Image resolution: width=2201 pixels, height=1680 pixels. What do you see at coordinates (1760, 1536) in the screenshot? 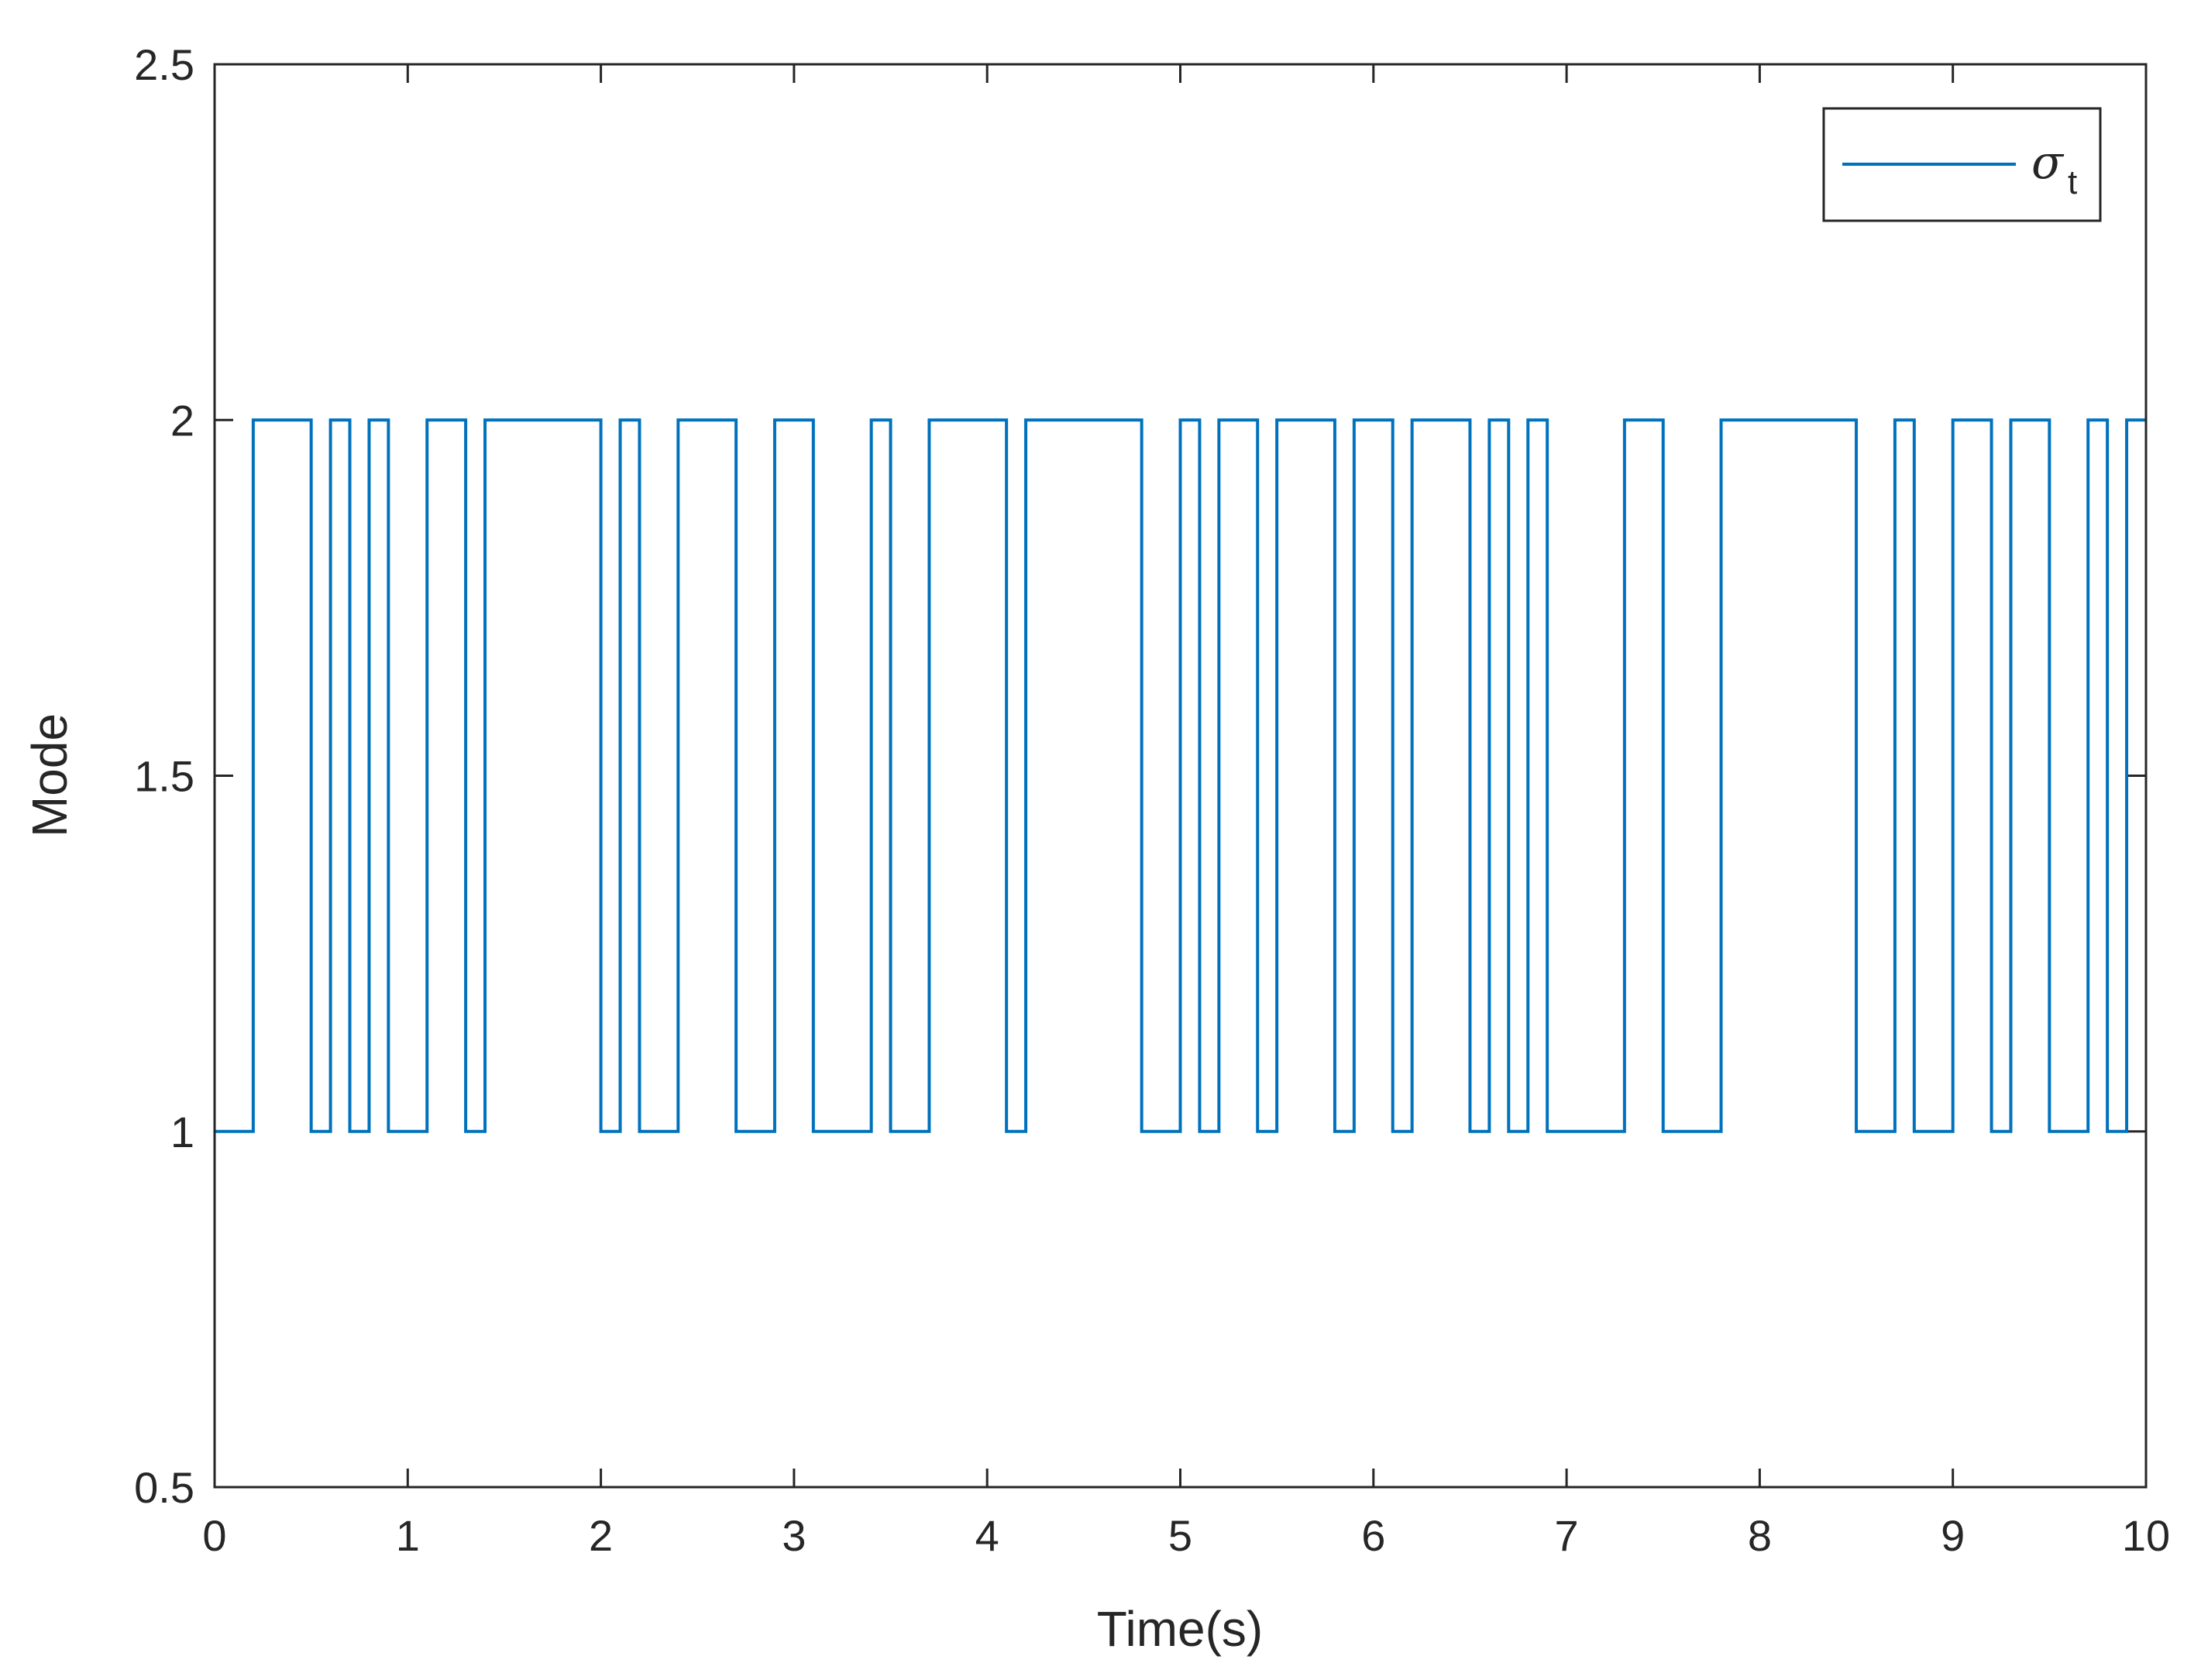
I see `x-tick-label-8: 8` at bounding box center [1760, 1536].